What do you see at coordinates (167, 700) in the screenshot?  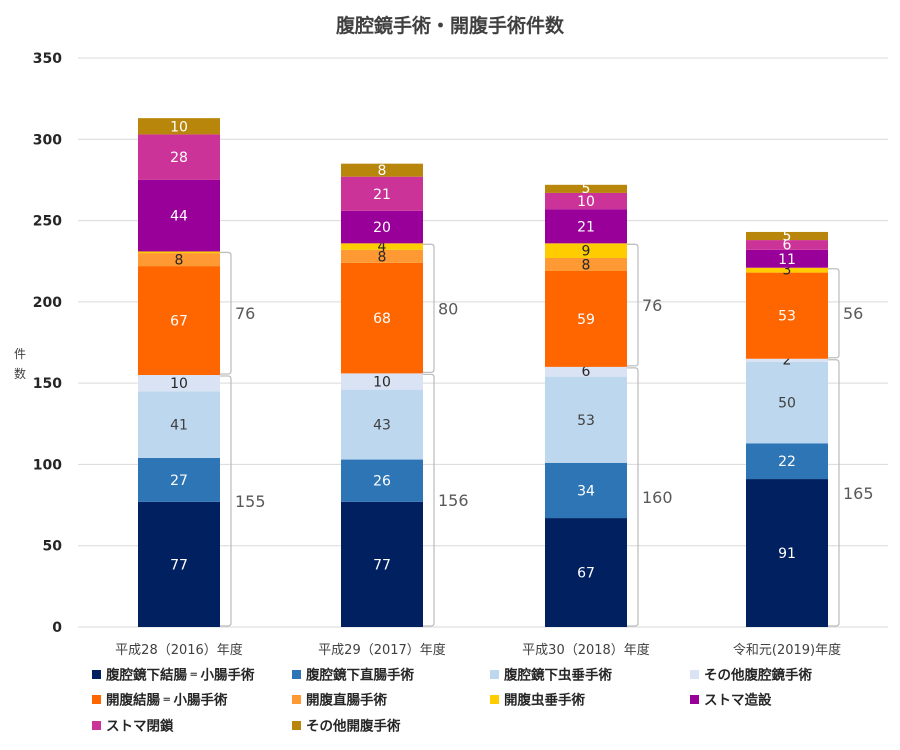 I see `legend-label-4: 開腹結腸゠小腸手術` at bounding box center [167, 700].